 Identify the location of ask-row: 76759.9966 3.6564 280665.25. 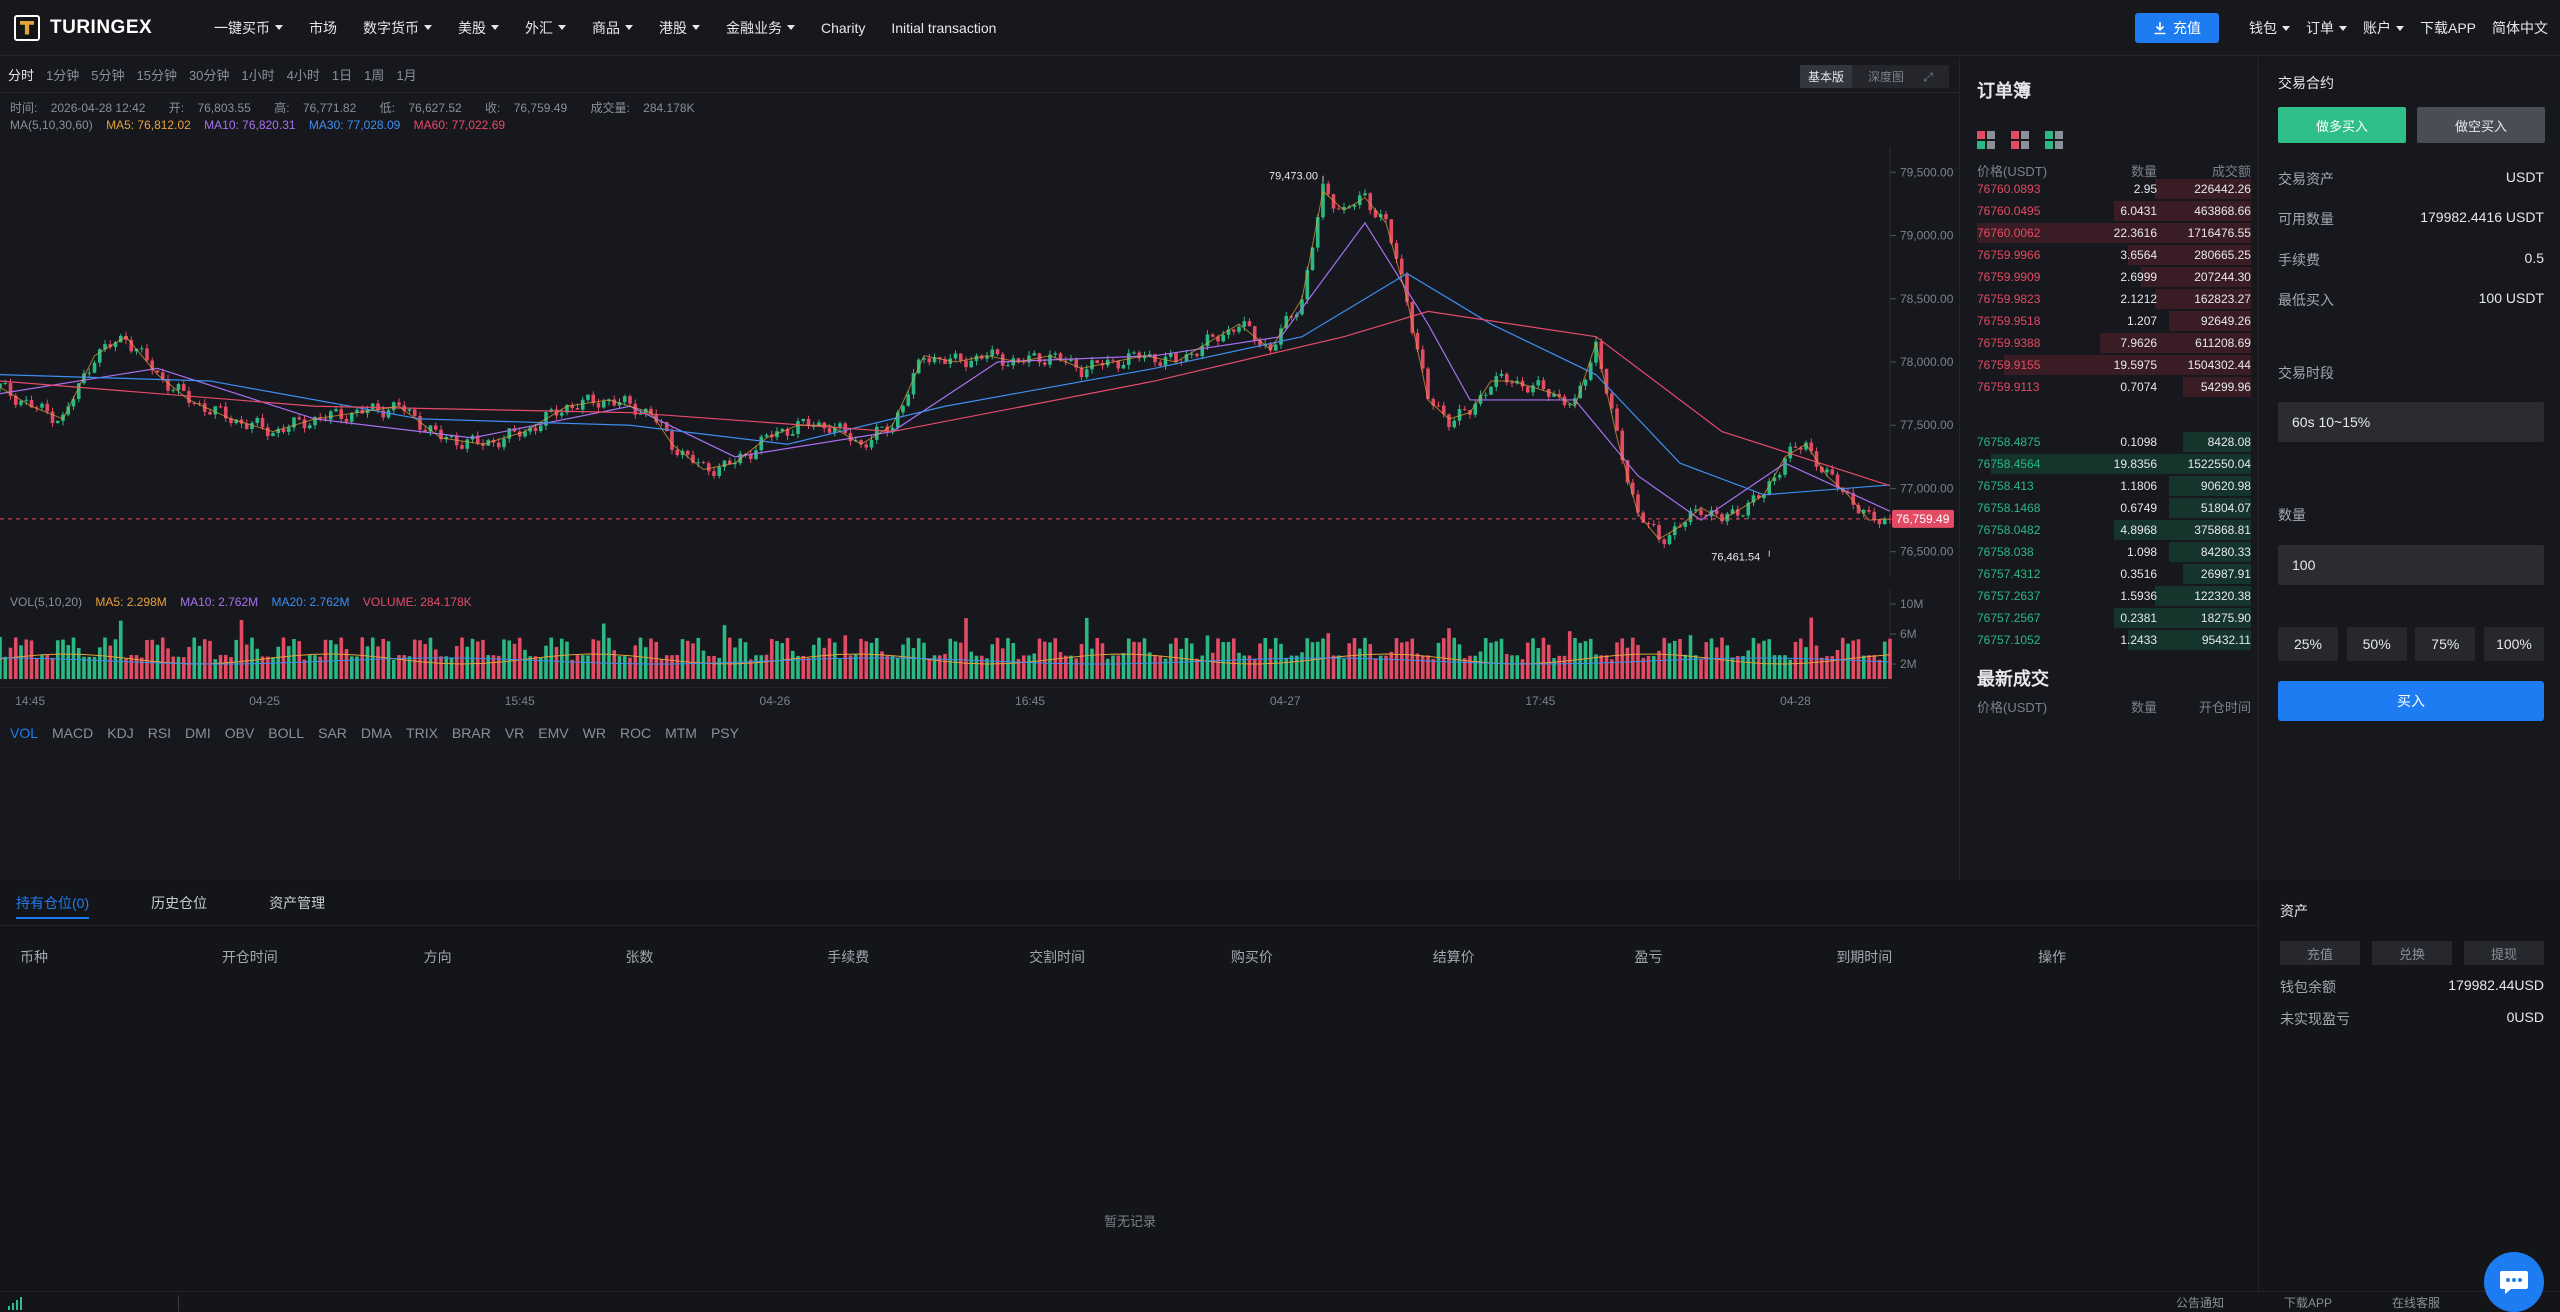
(2114, 255).